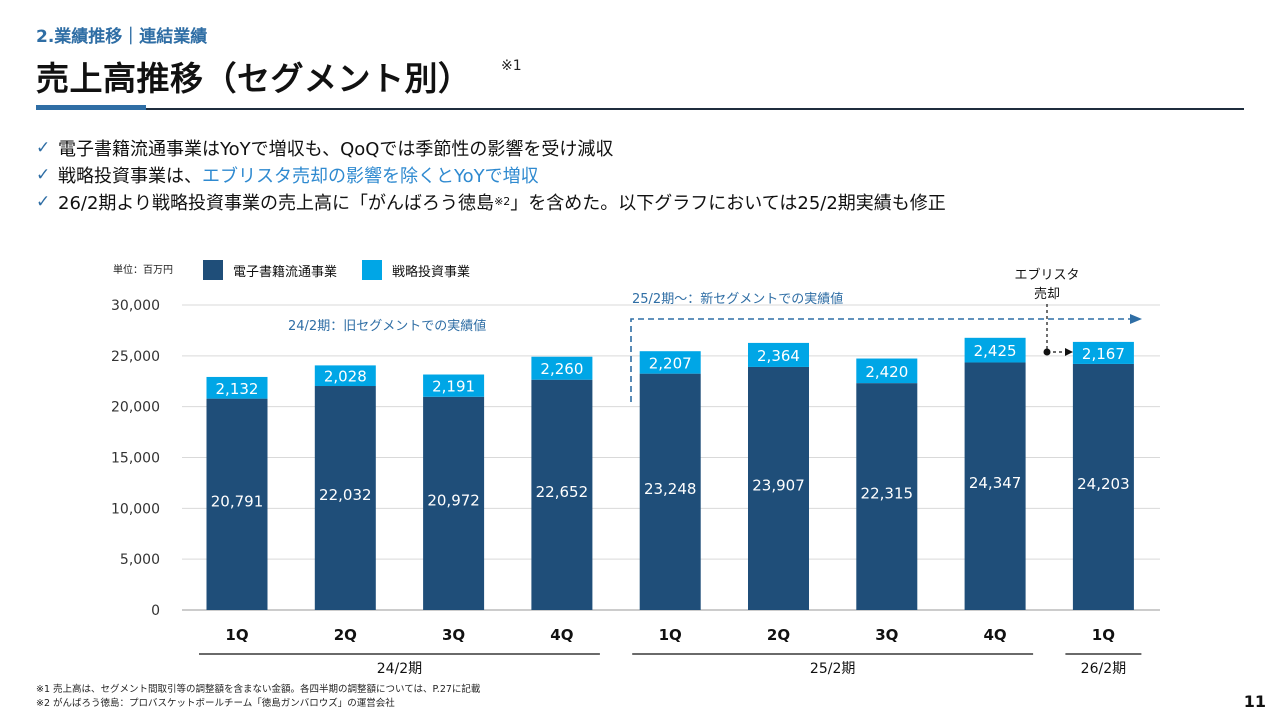 The height and width of the screenshot is (720, 1280). I want to click on period-label: 25/2期, so click(832, 669).